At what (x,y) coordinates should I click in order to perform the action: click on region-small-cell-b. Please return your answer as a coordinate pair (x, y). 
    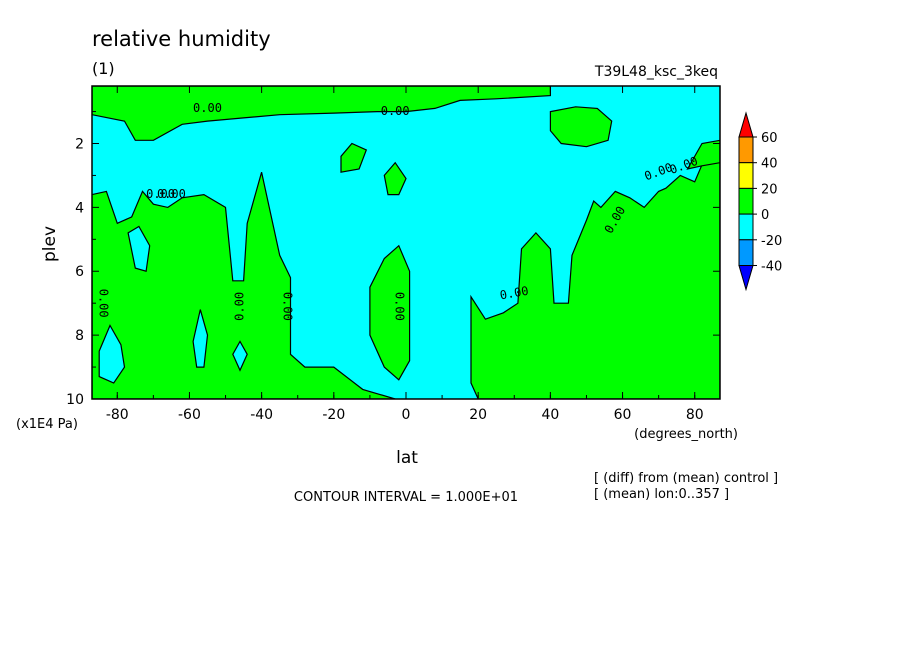
    Looking at the image, I should click on (395, 178).